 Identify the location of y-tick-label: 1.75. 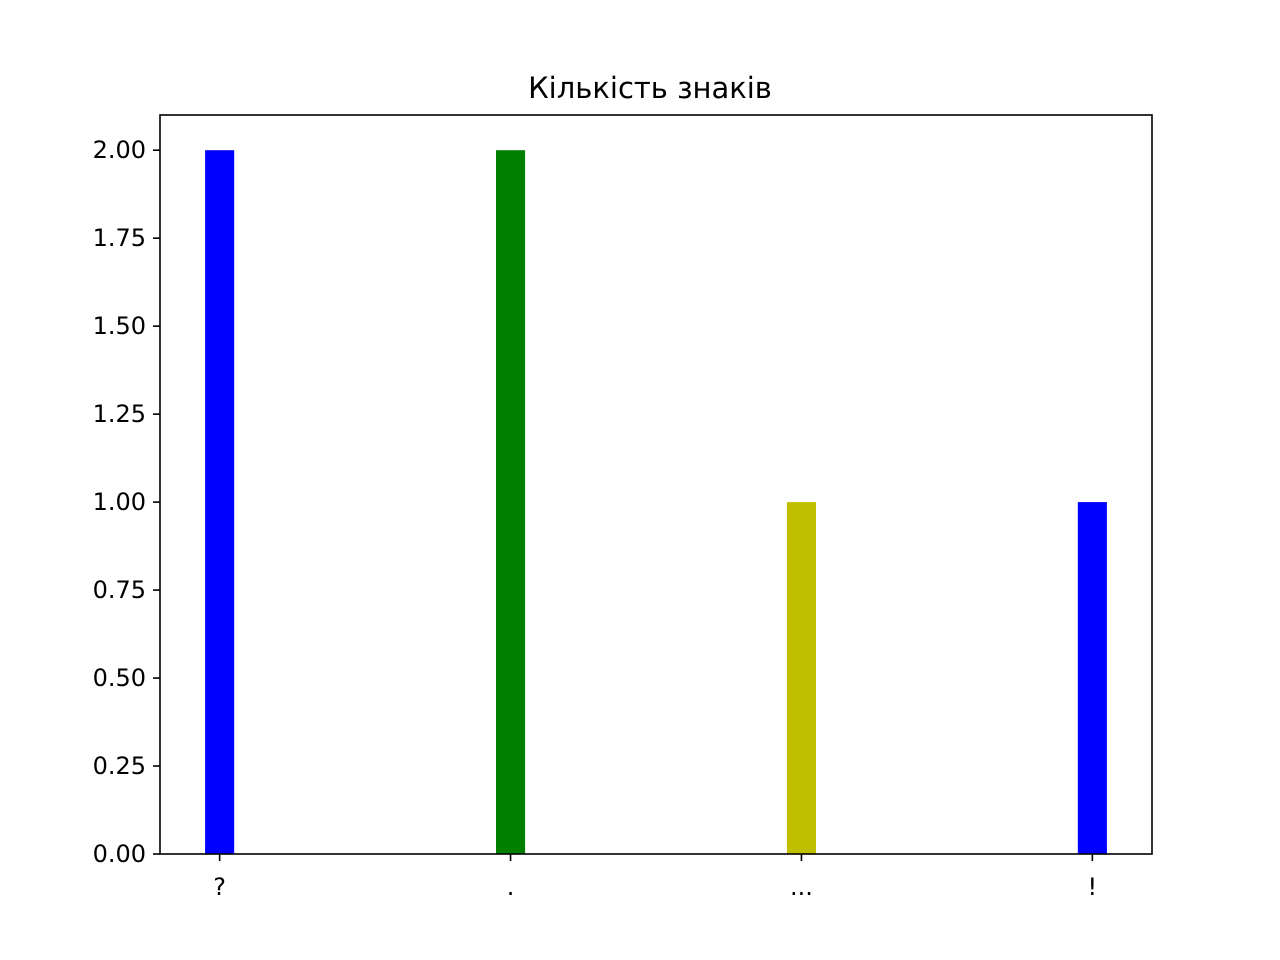
(119, 238).